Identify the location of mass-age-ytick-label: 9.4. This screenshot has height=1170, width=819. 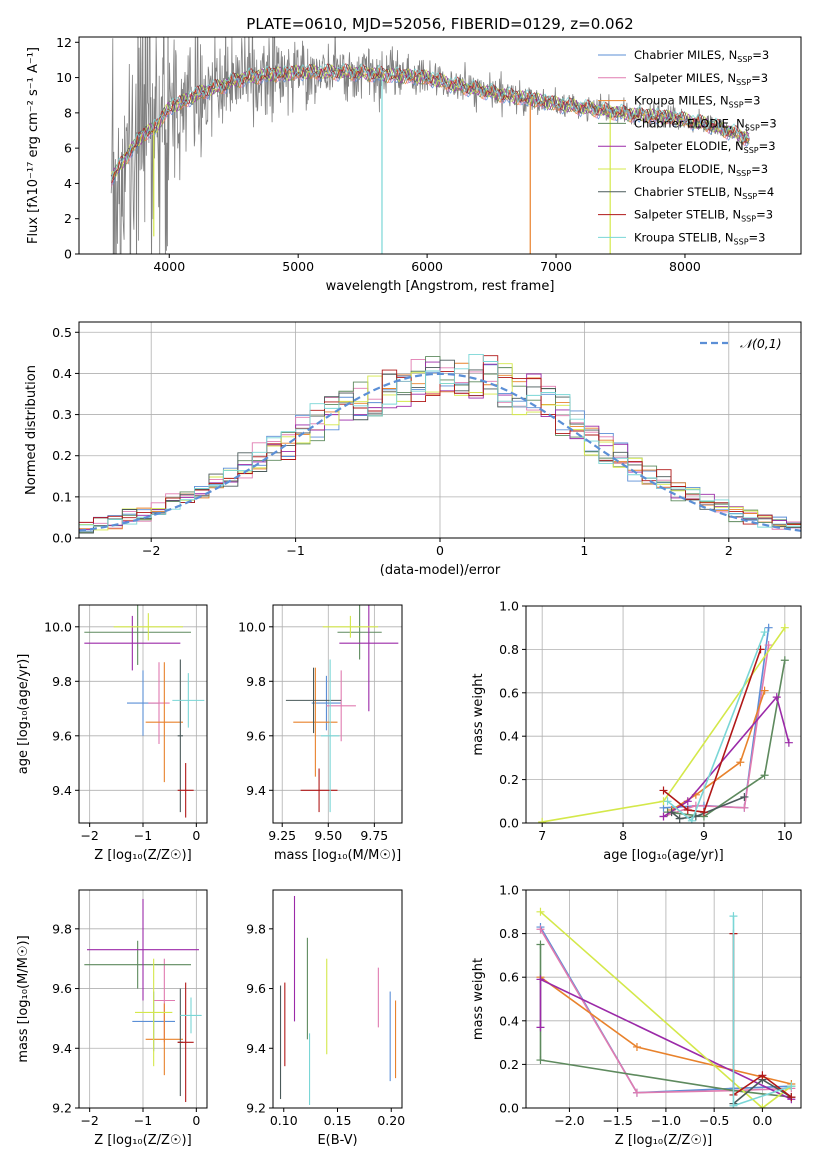
(256, 790).